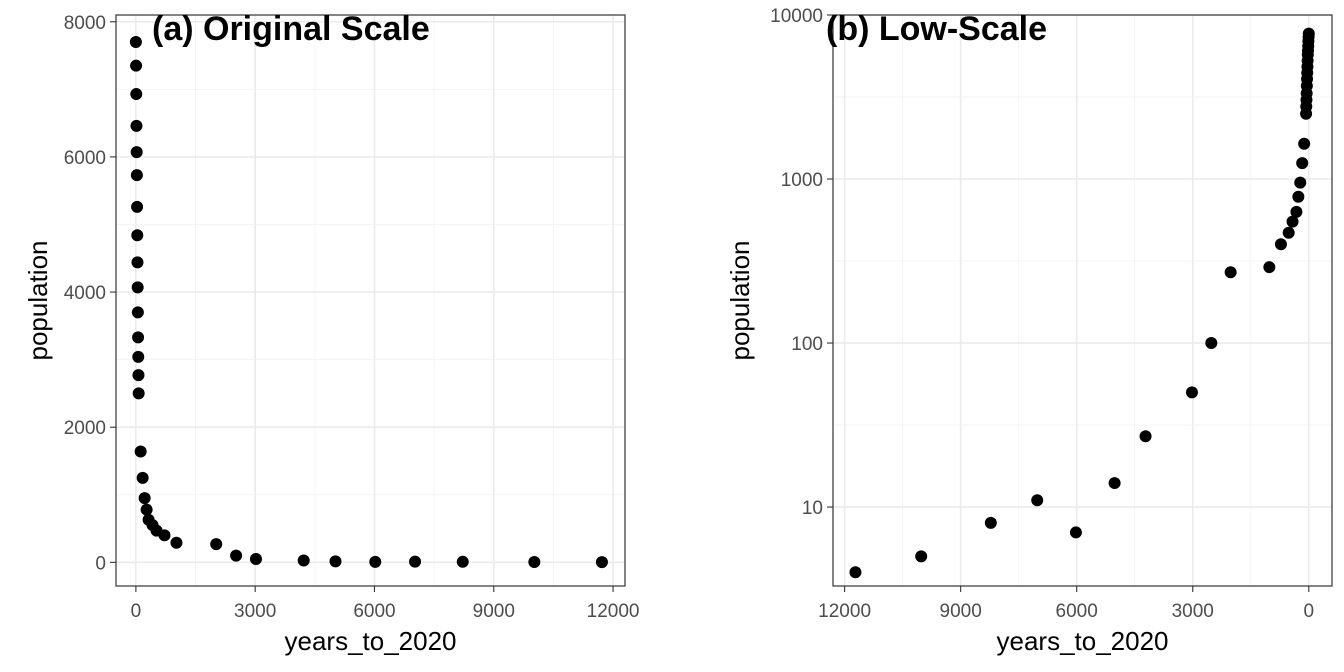 This screenshot has height=672, width=1344. What do you see at coordinates (961, 611) in the screenshot?
I see `panel-b-x-tick-label: 9000` at bounding box center [961, 611].